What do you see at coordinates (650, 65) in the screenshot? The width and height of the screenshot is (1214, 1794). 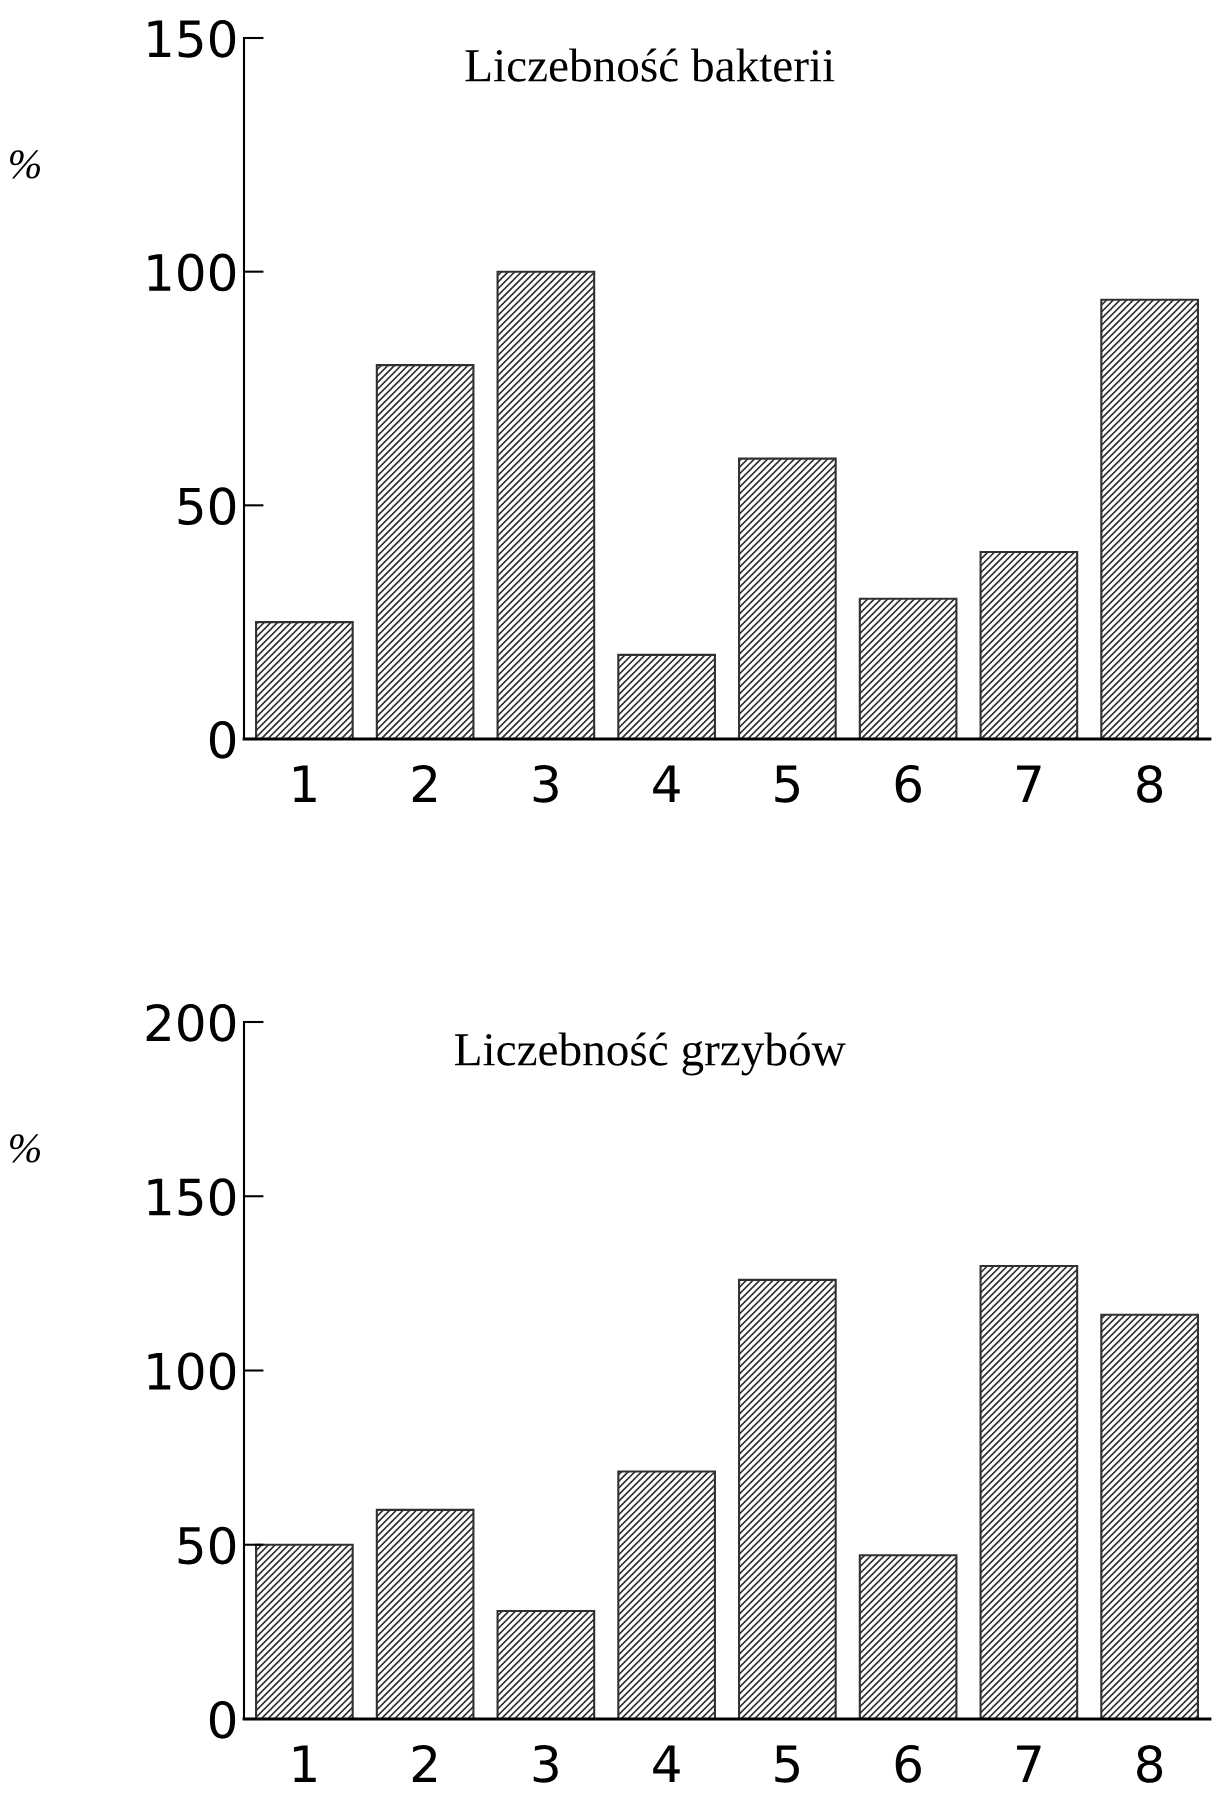 I see `chart-title: Liczebność bakterii` at bounding box center [650, 65].